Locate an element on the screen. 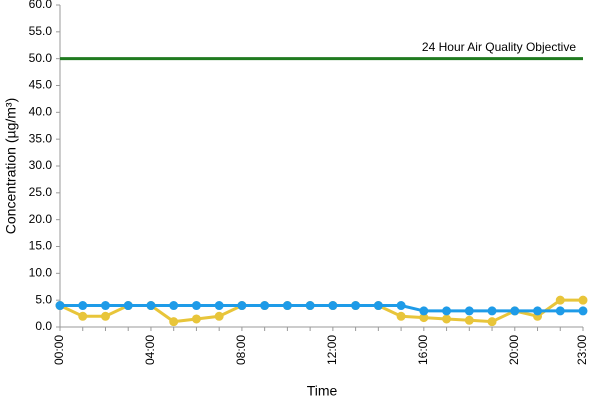 The height and width of the screenshot is (405, 600). x-tick-label: 08:00 is located at coordinates (241, 350).